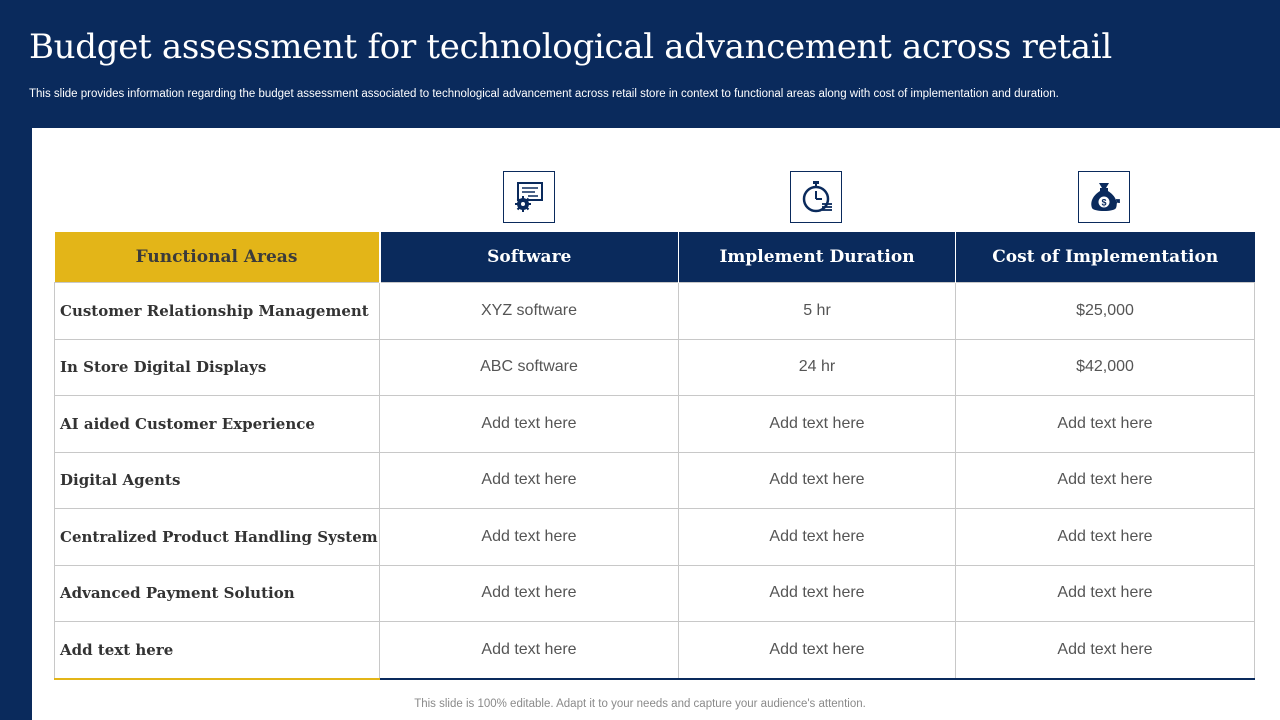 This screenshot has height=720, width=1280. Describe the element at coordinates (817, 257) in the screenshot. I see `header-implement-duration: Implement Duration` at that location.